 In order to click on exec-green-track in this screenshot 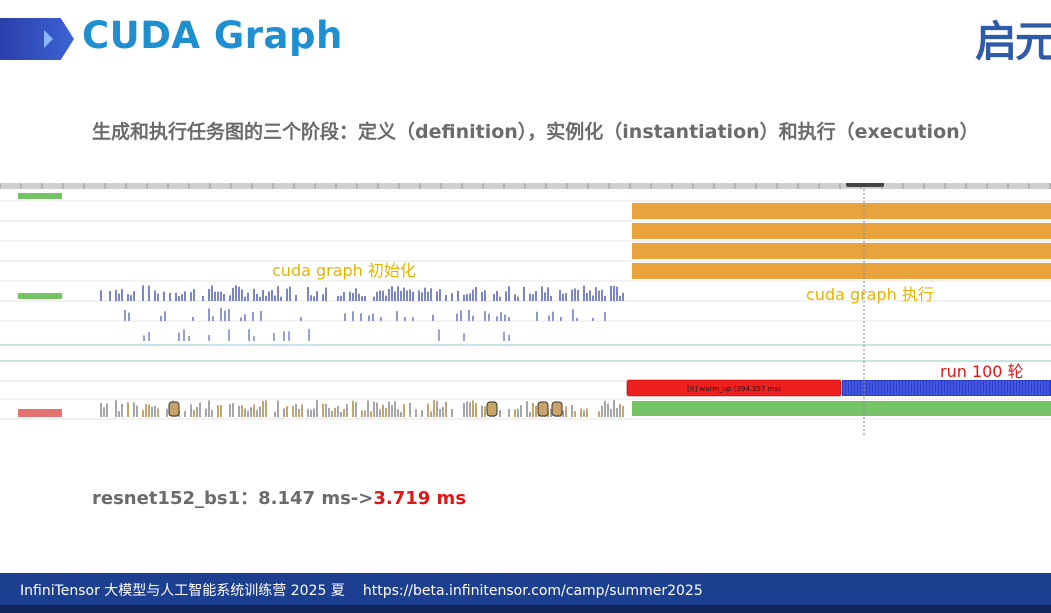, I will do `click(841, 408)`.